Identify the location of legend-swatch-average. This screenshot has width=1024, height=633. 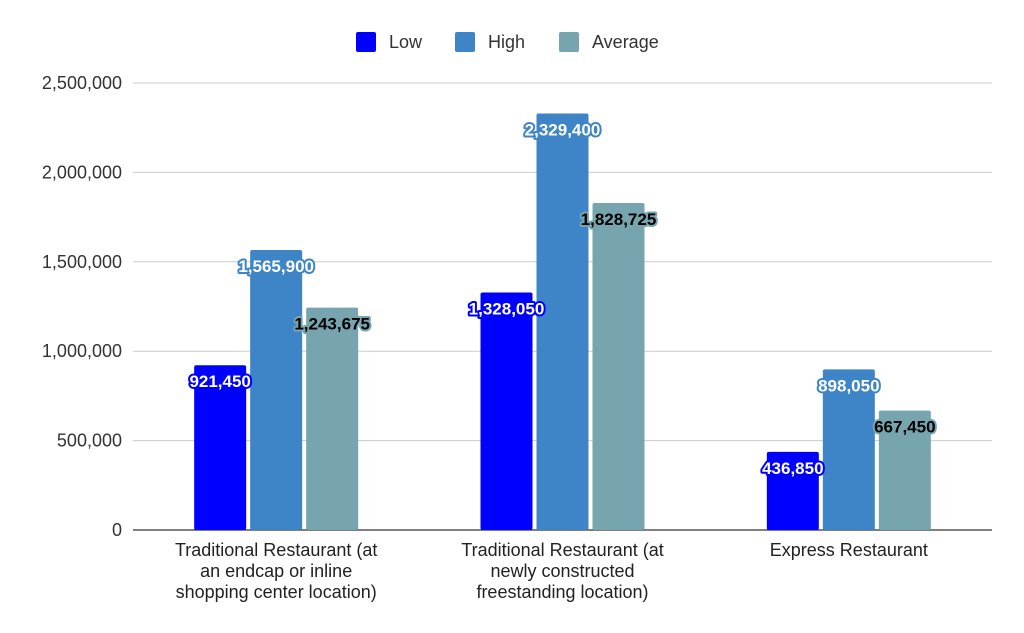
(569, 42).